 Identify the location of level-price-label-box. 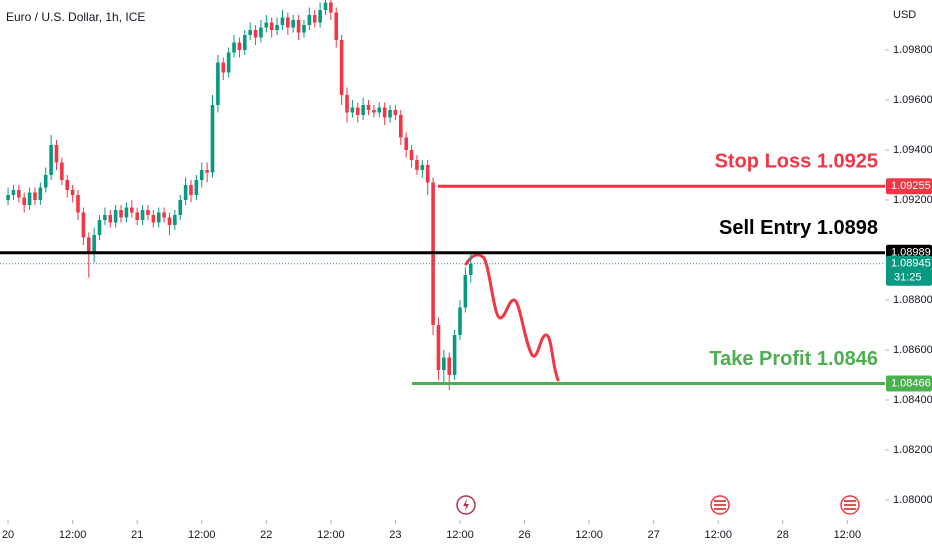
(909, 186).